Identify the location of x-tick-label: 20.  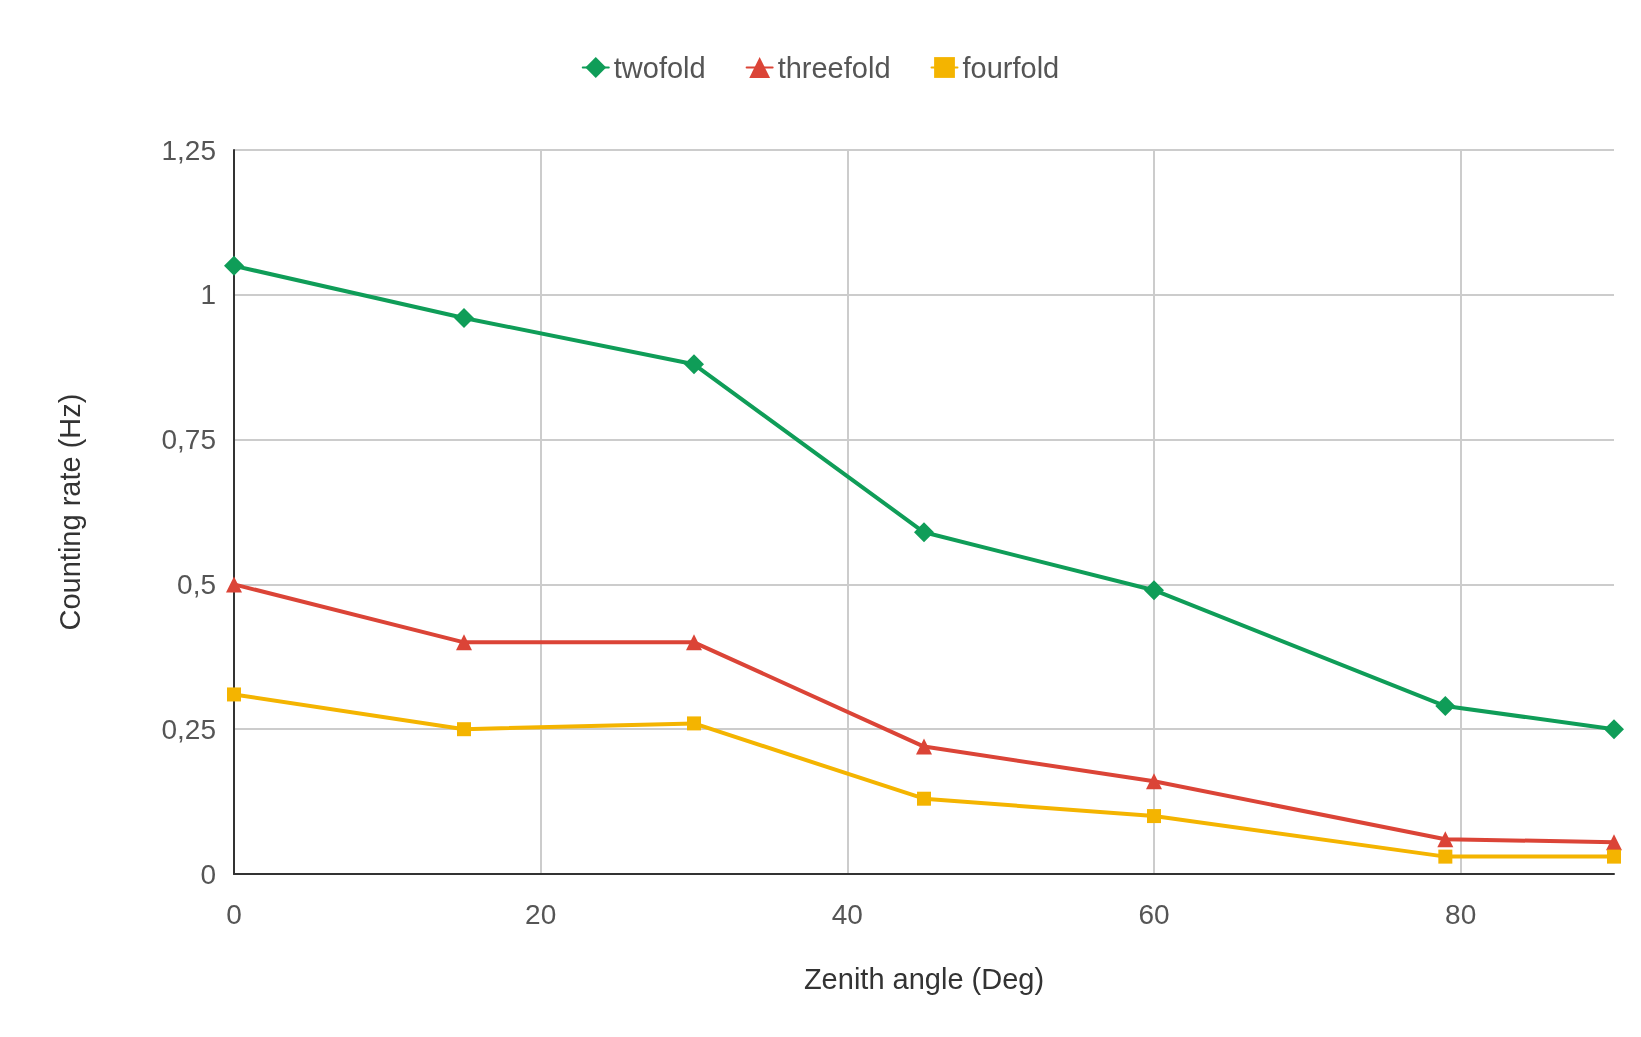
(541, 914).